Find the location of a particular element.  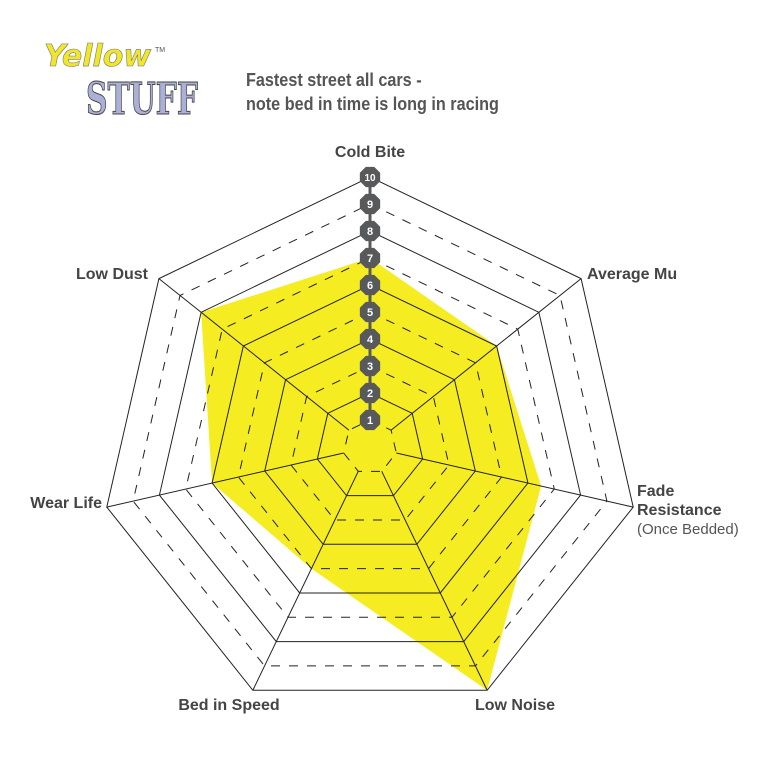

scale-marker-10: 10 is located at coordinates (370, 177).